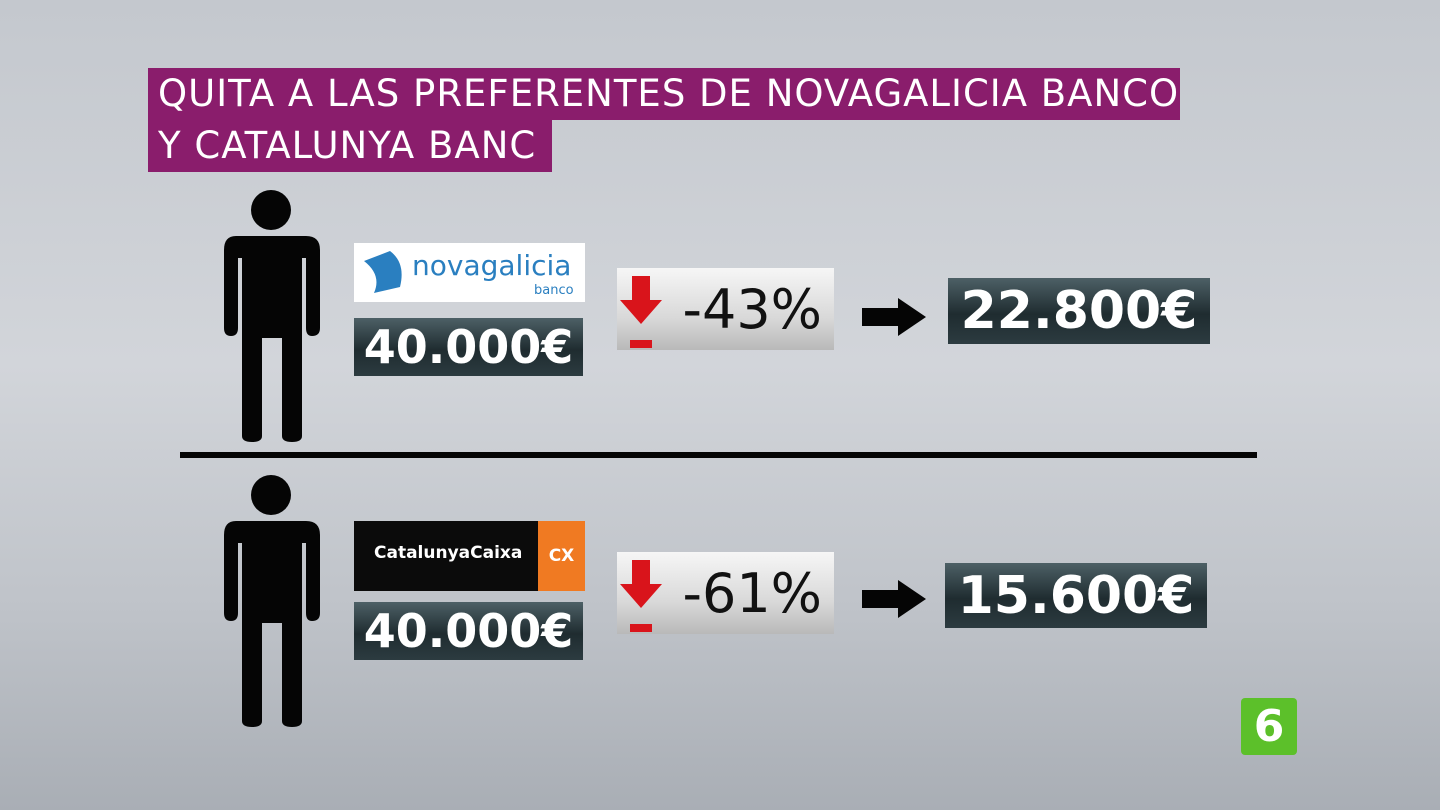 This screenshot has height=810, width=1440. What do you see at coordinates (383, 272) in the screenshot?
I see `logo-mark` at bounding box center [383, 272].